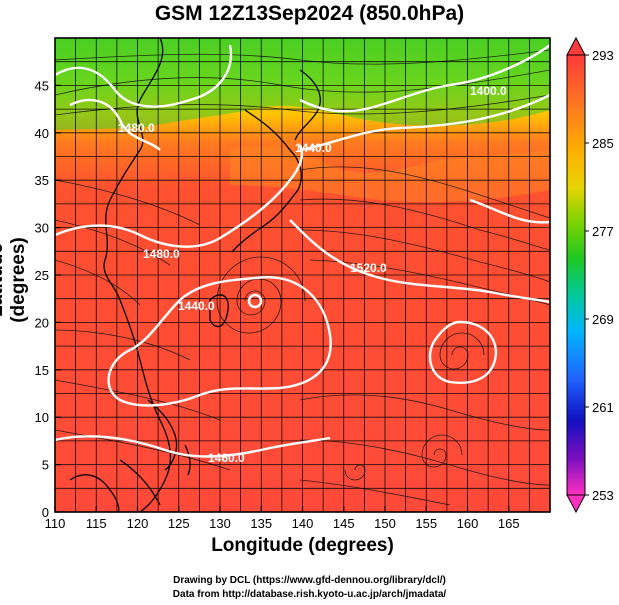  Describe the element at coordinates (138, 523) in the screenshot. I see `x-tick-label: 120` at that location.